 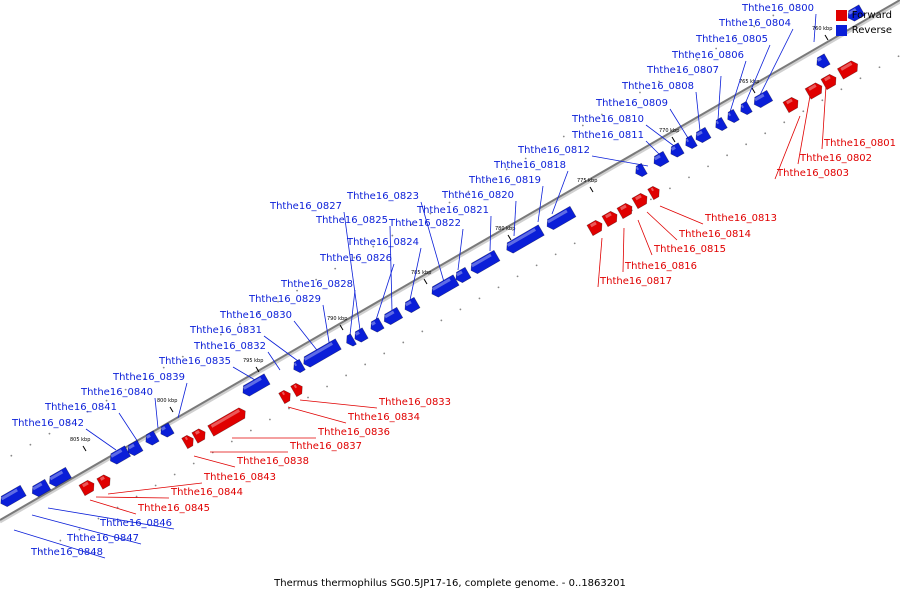 What do you see at coordinates (239, 477) in the screenshot?
I see `forward-gene-label: Ththe16_0843` at bounding box center [239, 477].